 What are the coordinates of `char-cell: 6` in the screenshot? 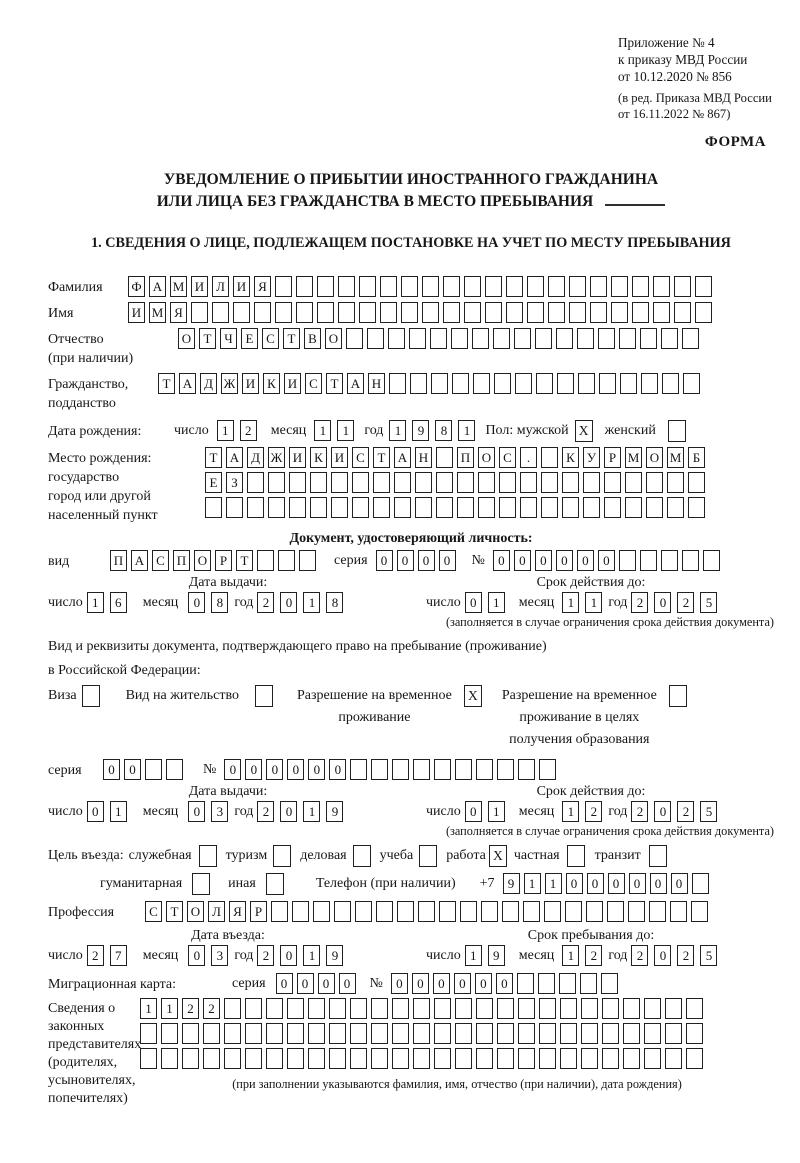 It's located at (118, 602).